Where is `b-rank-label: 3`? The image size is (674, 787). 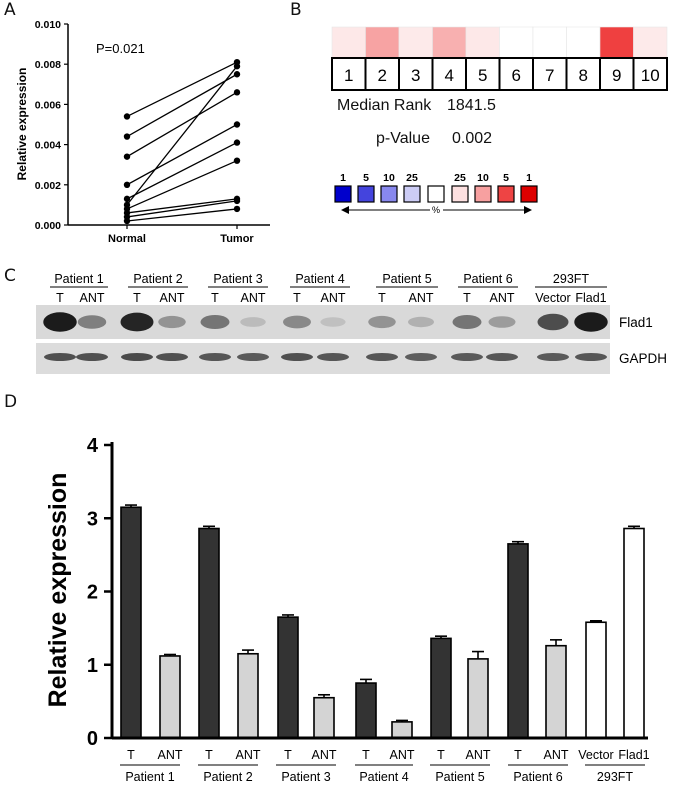 b-rank-label: 3 is located at coordinates (415, 75).